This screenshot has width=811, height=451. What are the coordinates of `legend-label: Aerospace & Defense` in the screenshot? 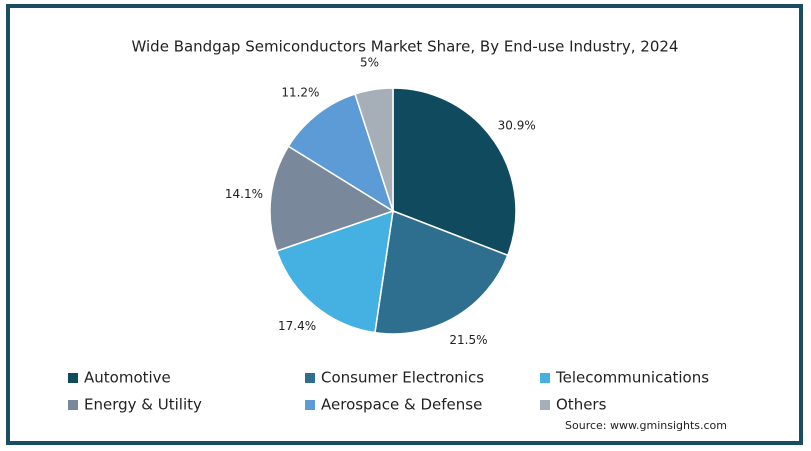 It's located at (401, 405).